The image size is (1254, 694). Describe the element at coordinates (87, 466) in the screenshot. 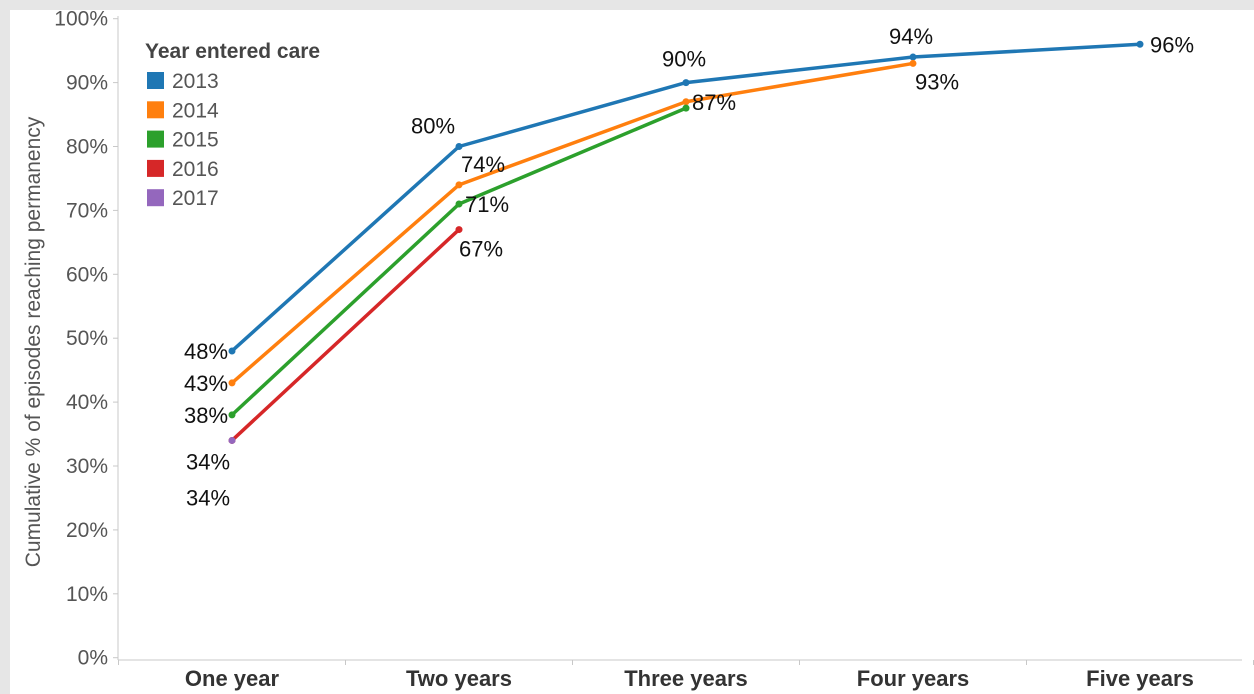

I see `y-tick-label: 30%` at that location.